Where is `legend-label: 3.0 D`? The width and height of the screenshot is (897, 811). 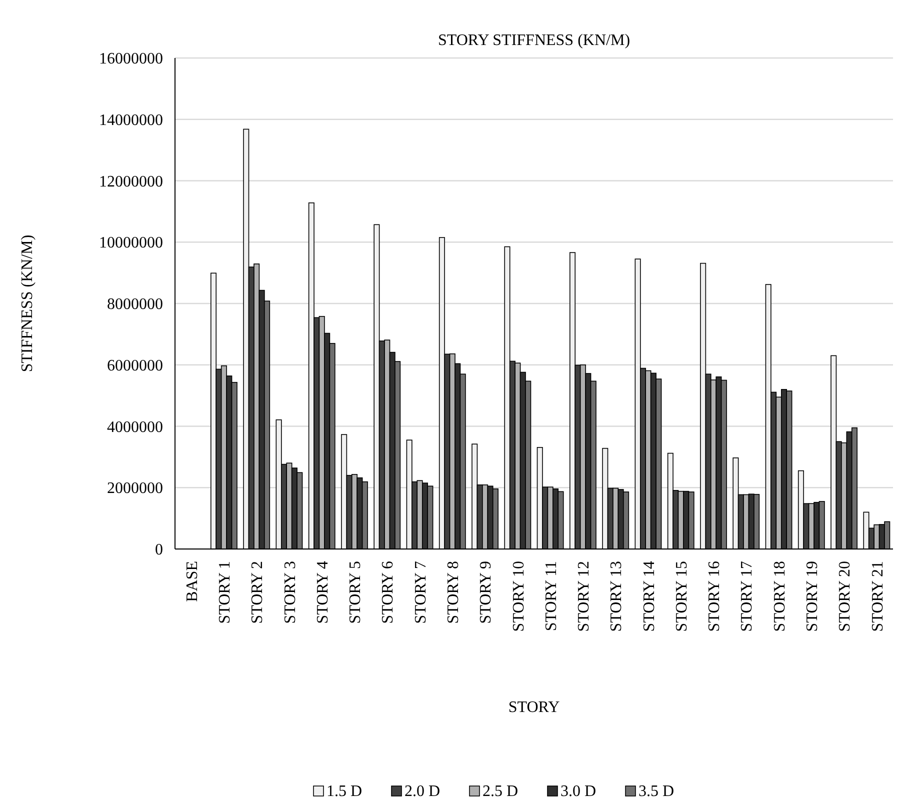
legend-label: 3.0 D is located at coordinates (578, 791).